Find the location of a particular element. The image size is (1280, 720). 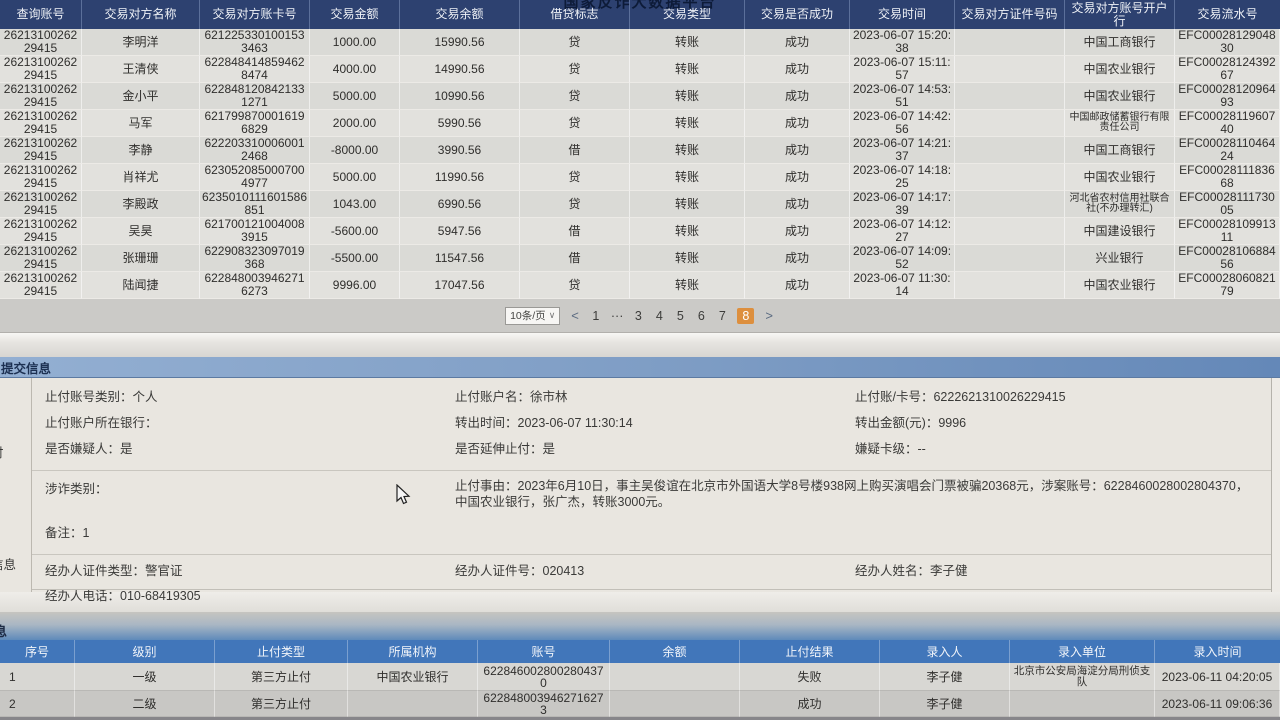

cell: 陆闻捷 is located at coordinates (141, 285).